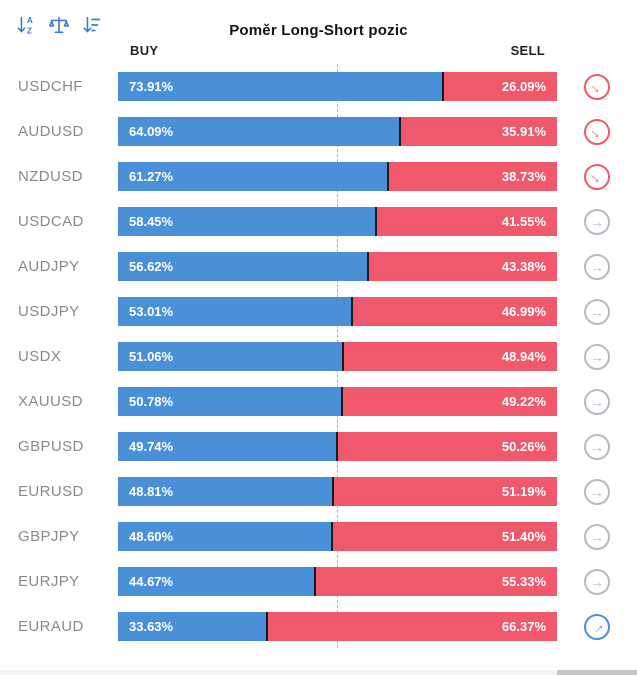  What do you see at coordinates (527, 50) in the screenshot?
I see `sell-column-header: SELL` at bounding box center [527, 50].